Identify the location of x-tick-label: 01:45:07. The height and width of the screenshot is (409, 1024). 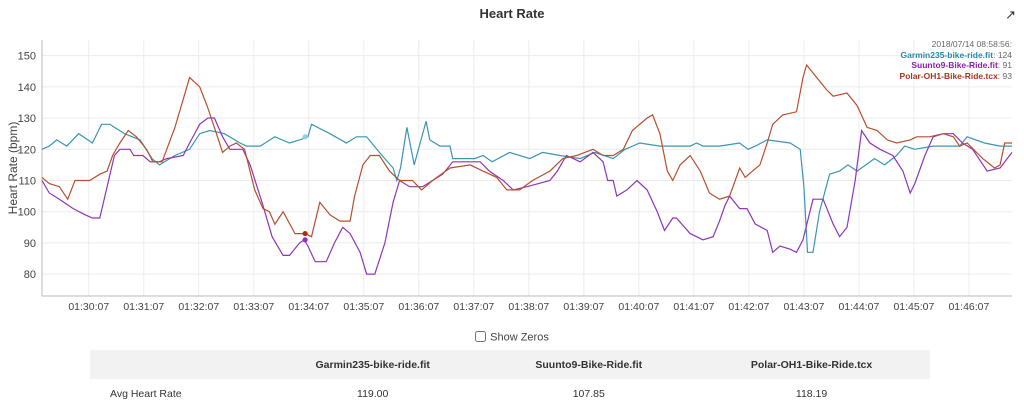
(913, 307).